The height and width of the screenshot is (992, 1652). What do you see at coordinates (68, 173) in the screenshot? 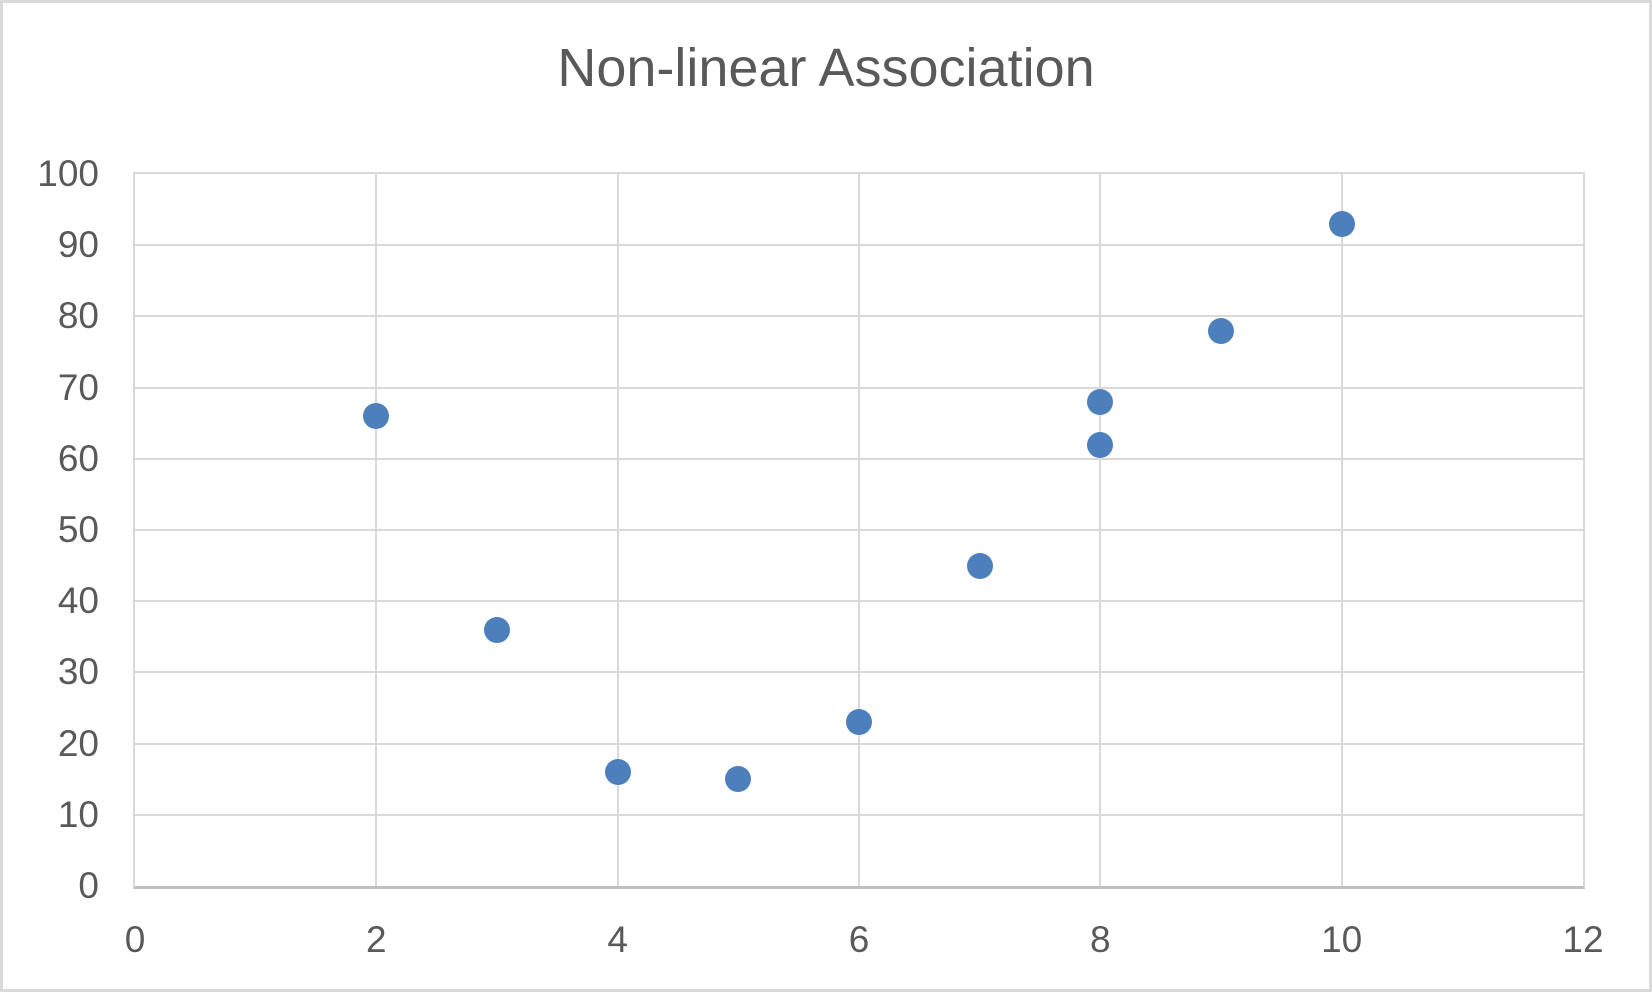
I see `y-tick-label: 100` at bounding box center [68, 173].